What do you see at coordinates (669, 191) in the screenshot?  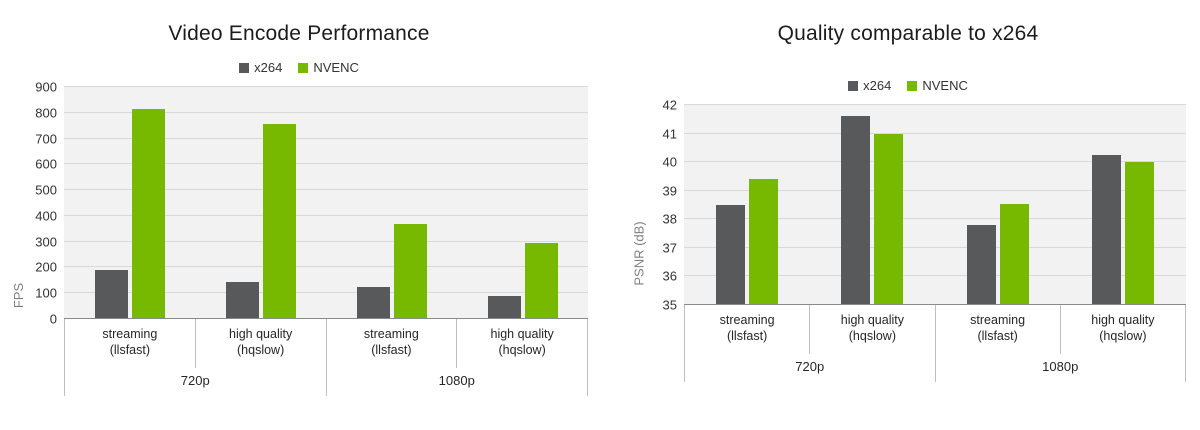 I see `y-tick-label: 39` at bounding box center [669, 191].